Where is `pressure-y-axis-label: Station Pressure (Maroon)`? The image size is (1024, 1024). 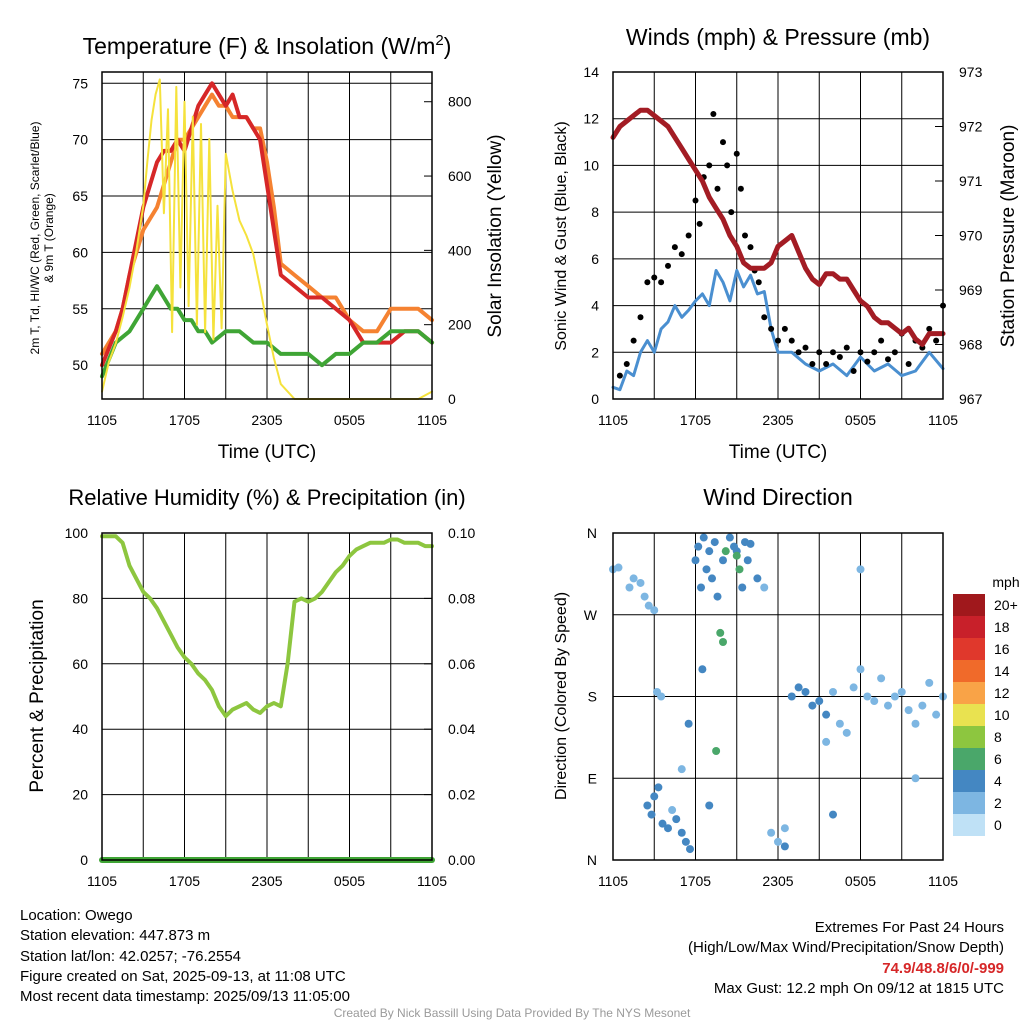
pressure-y-axis-label: Station Pressure (Maroon) is located at coordinates (1008, 236).